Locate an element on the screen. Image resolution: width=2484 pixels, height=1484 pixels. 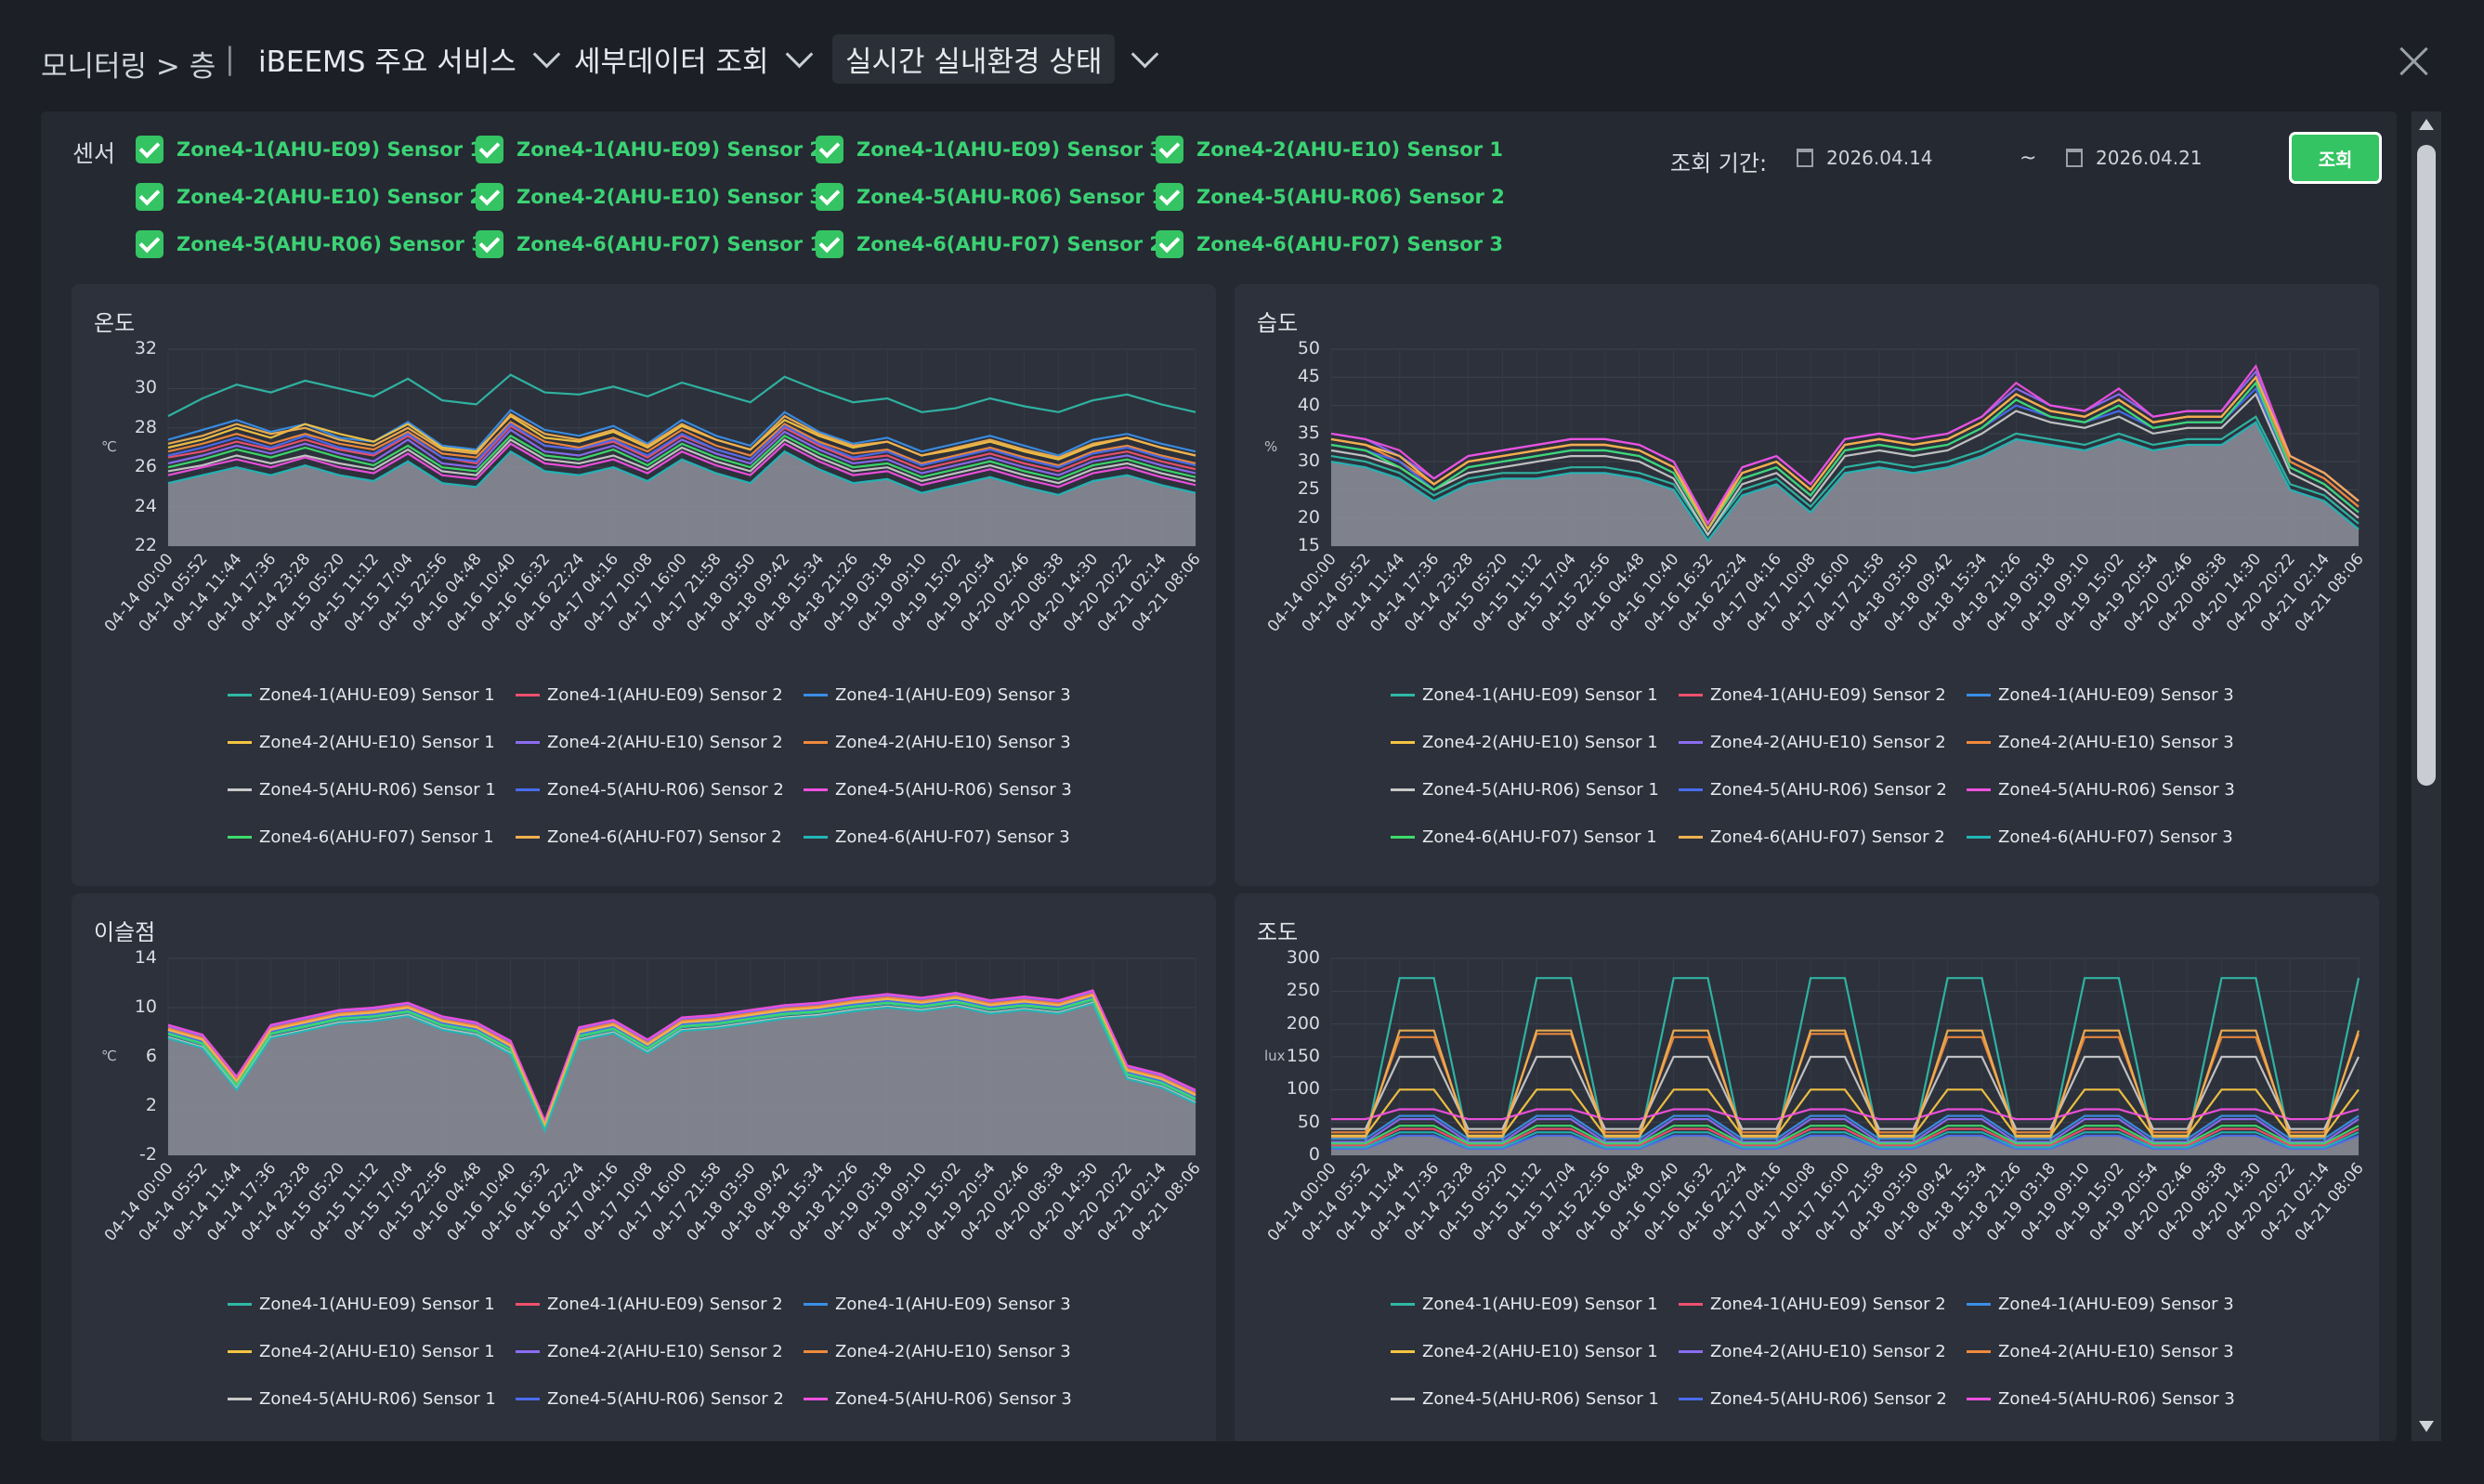
status-dropdown: 실시간 실내환경 상태 is located at coordinates (995, 58).